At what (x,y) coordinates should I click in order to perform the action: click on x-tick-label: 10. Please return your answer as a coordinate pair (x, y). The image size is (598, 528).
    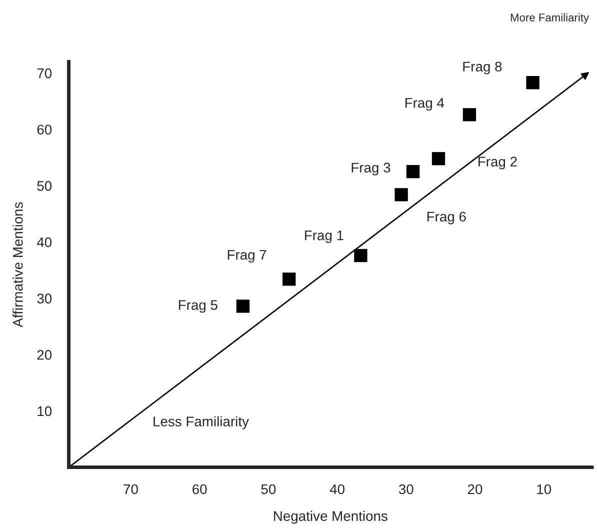
    Looking at the image, I should click on (544, 489).